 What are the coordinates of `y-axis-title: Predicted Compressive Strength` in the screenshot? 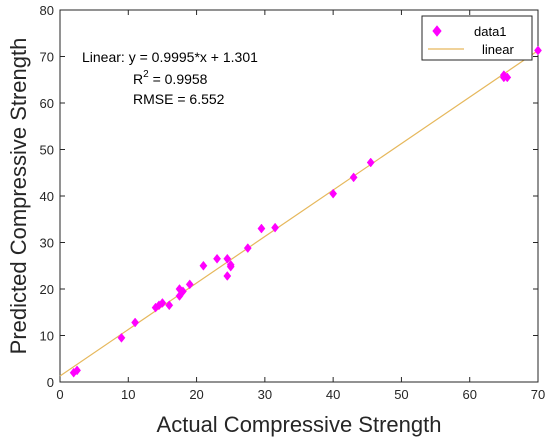 It's located at (18, 196).